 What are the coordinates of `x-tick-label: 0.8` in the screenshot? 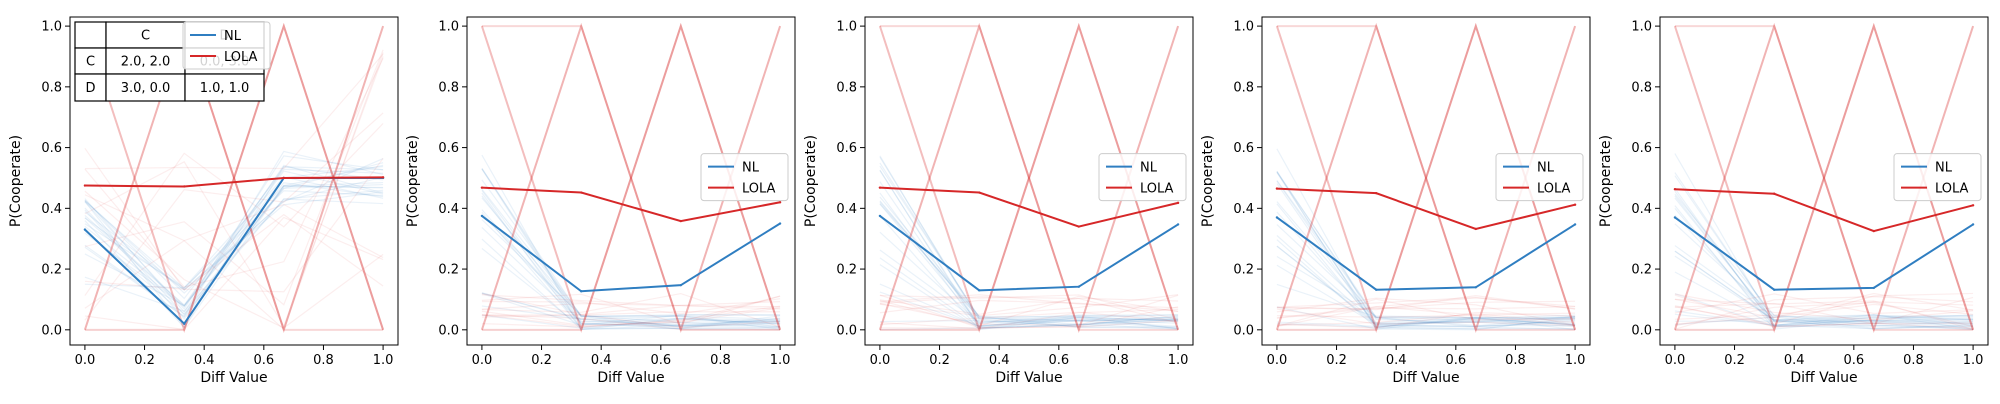 It's located at (323, 360).